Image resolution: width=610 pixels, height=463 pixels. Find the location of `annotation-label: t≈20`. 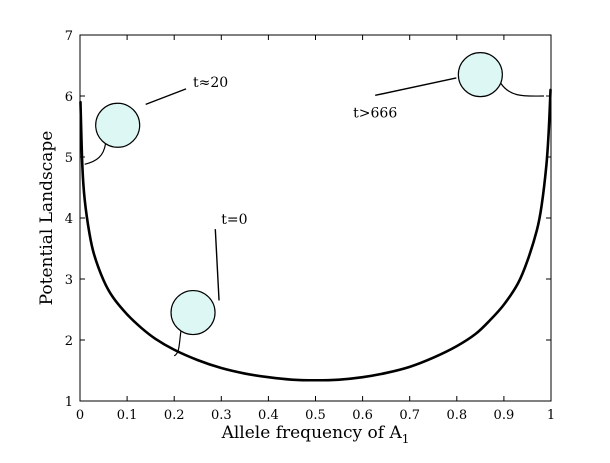

annotation-label: t≈20 is located at coordinates (210, 83).